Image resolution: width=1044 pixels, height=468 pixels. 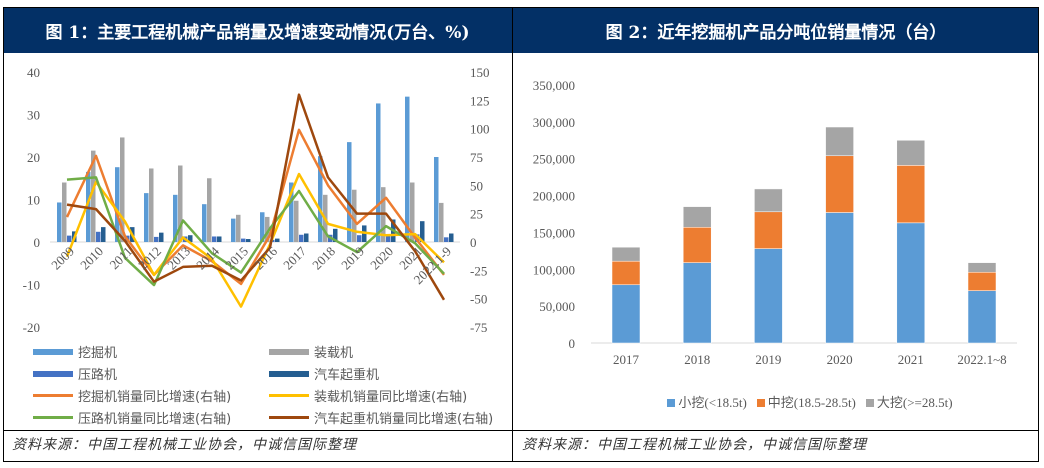 What do you see at coordinates (62, 258) in the screenshot?
I see `x-axis-tick: 2009` at bounding box center [62, 258].